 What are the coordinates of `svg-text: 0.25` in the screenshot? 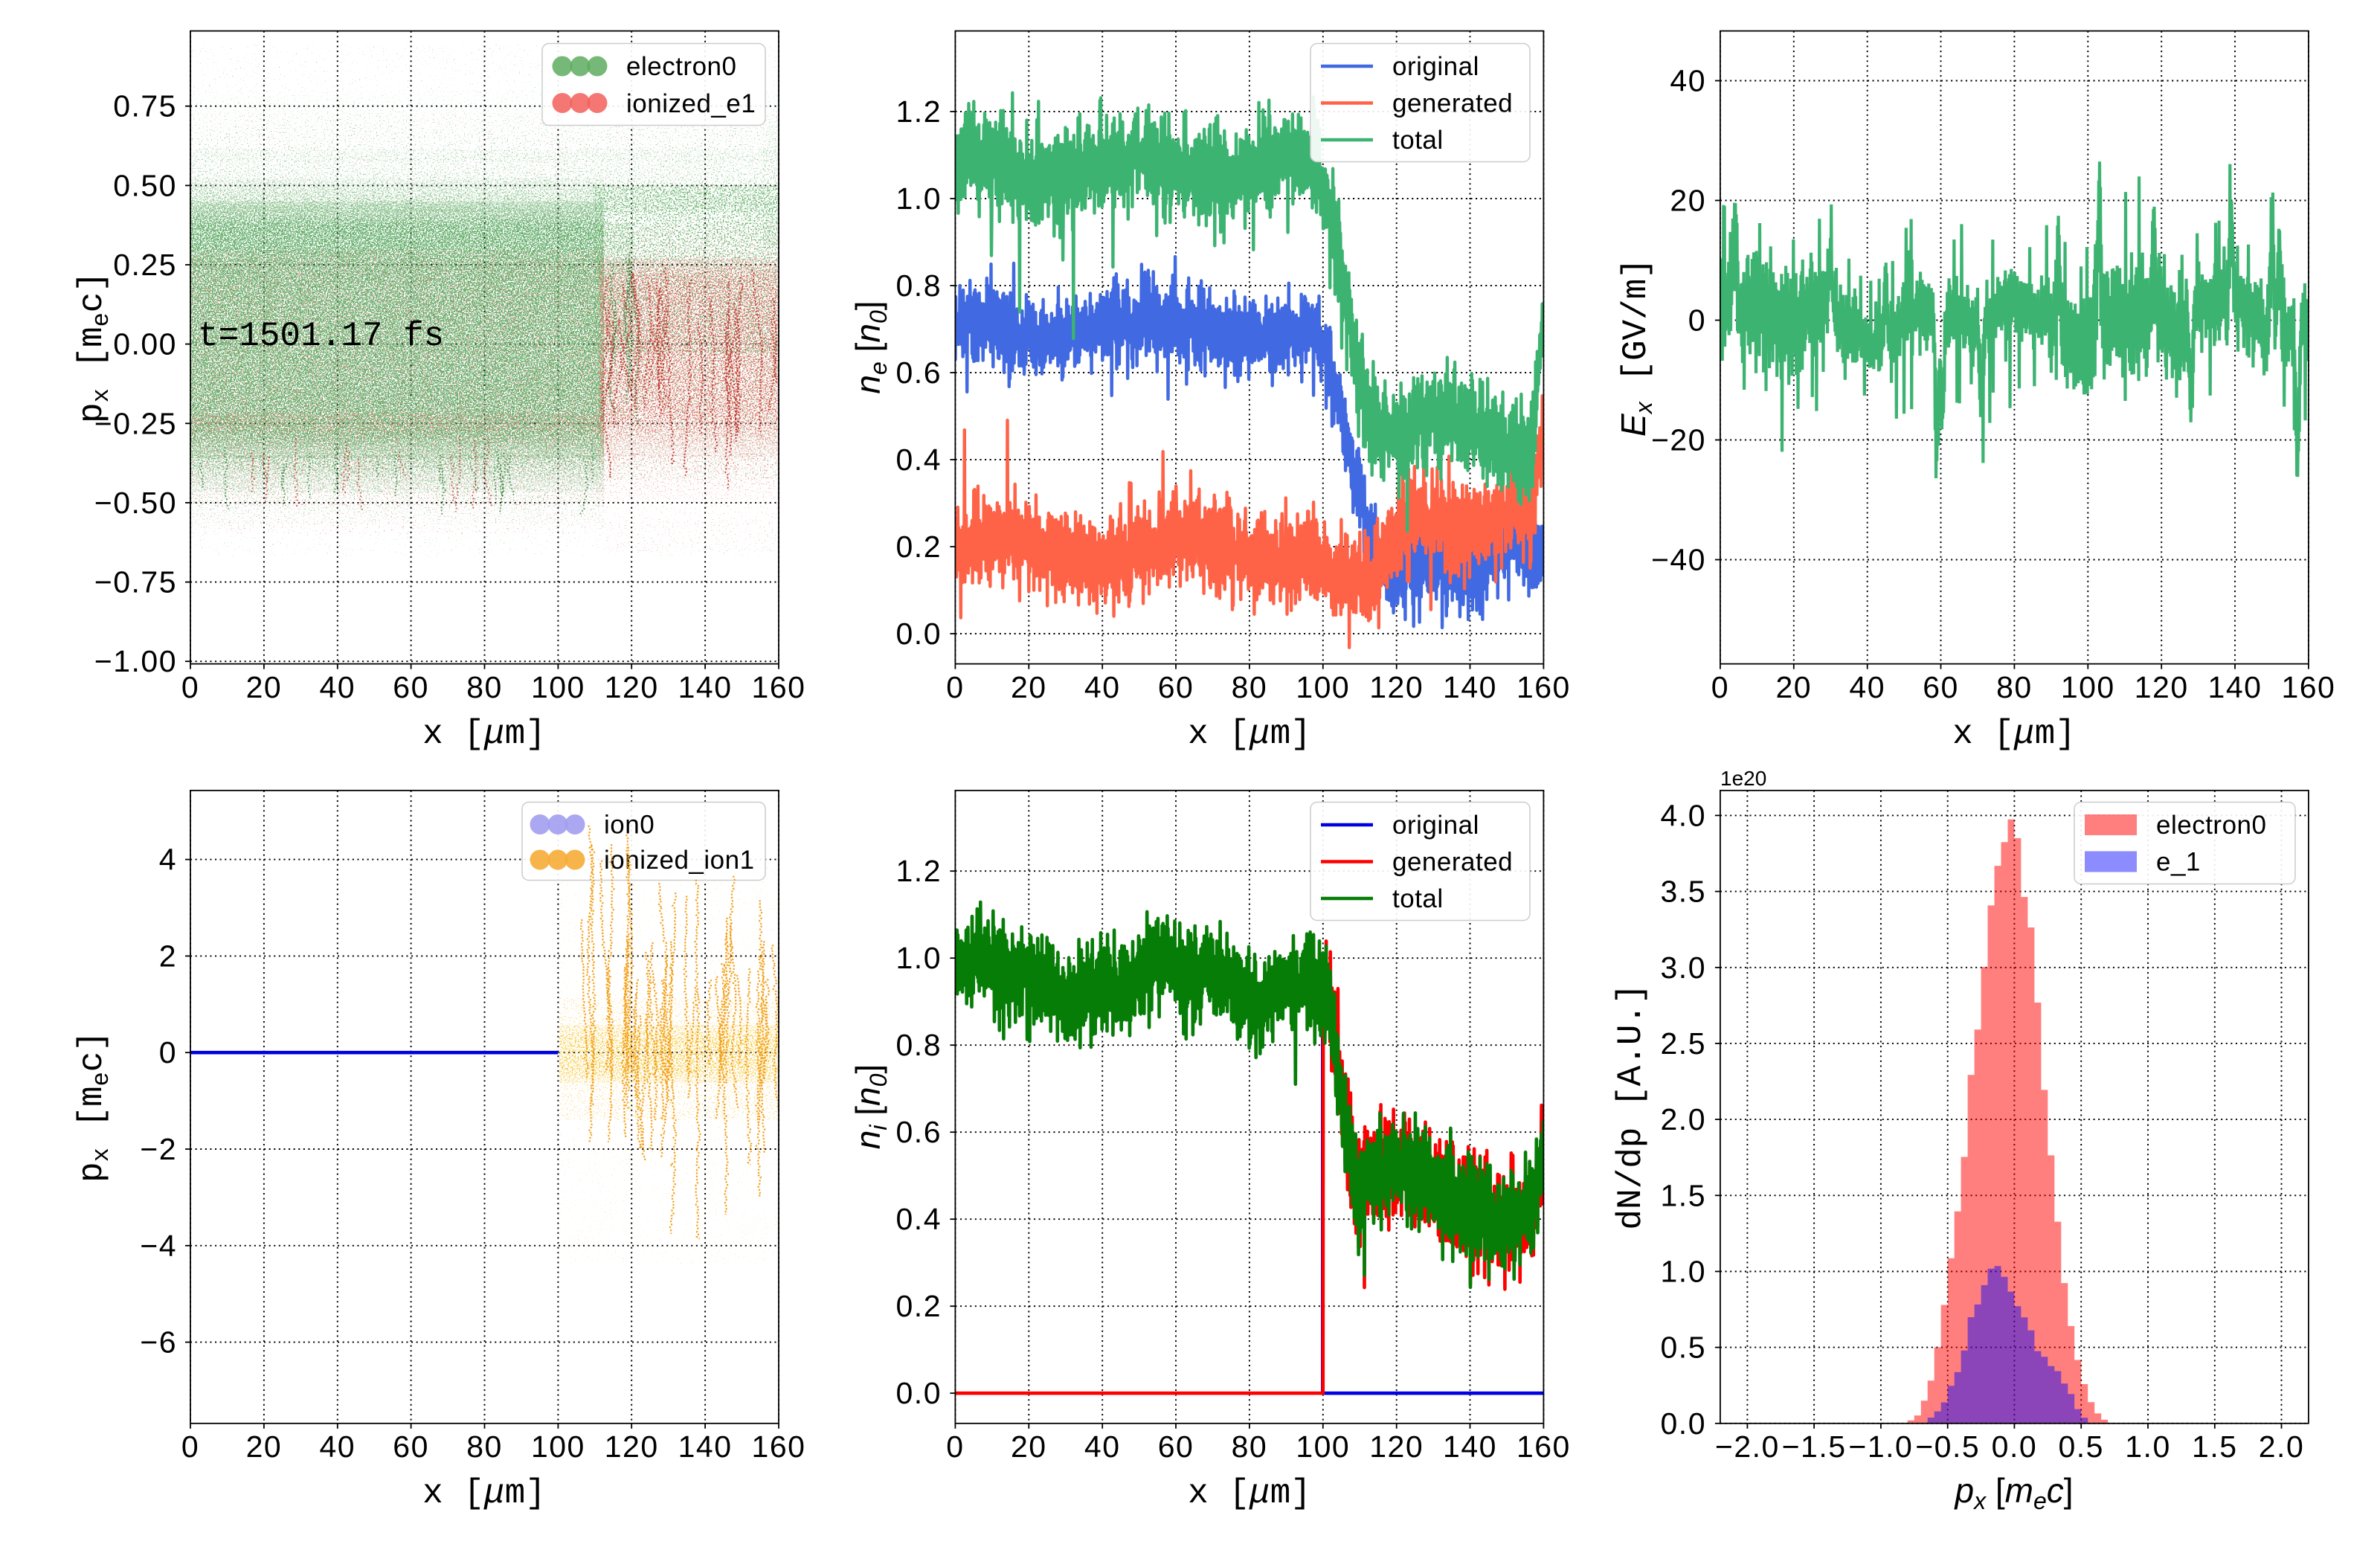 It's located at (145, 265).